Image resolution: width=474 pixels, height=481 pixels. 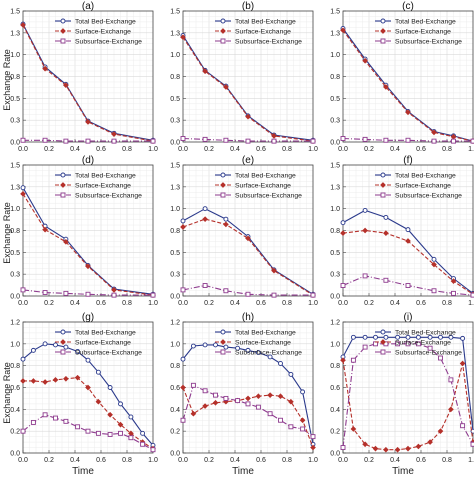 I want to click on legend-label: Surface-Exchange, so click(x=103, y=186).